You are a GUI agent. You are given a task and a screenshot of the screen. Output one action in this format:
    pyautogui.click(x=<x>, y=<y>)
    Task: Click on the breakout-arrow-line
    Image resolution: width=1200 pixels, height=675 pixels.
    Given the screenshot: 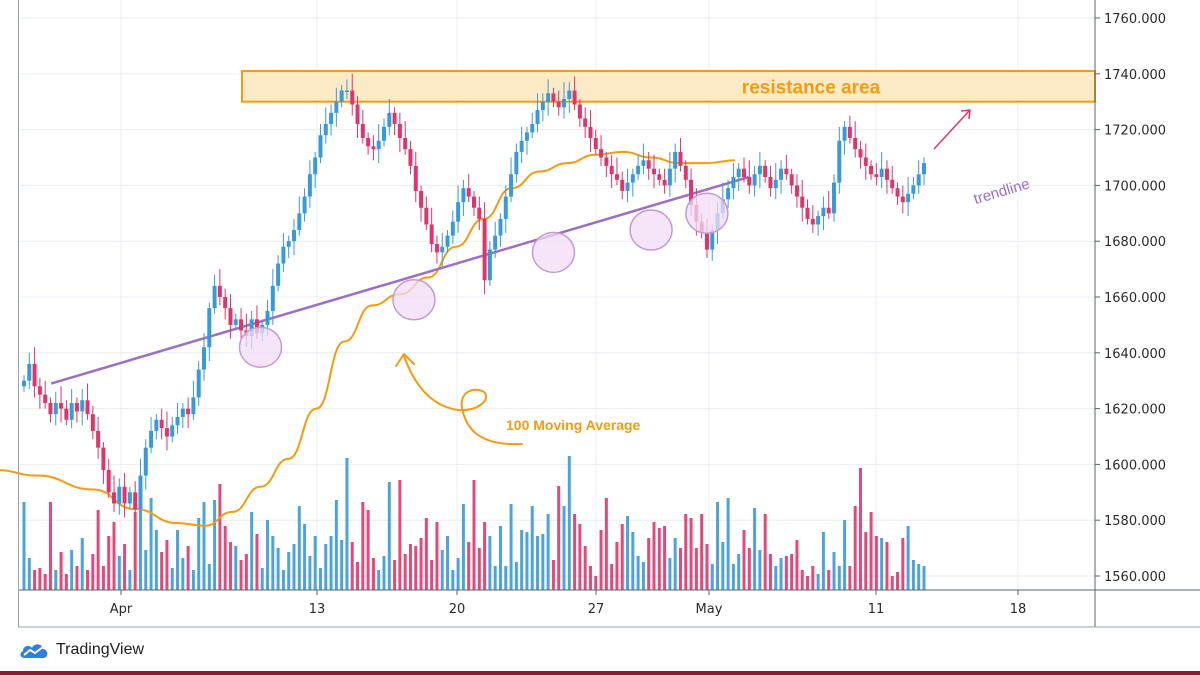 What is the action you would take?
    pyautogui.click(x=952, y=129)
    